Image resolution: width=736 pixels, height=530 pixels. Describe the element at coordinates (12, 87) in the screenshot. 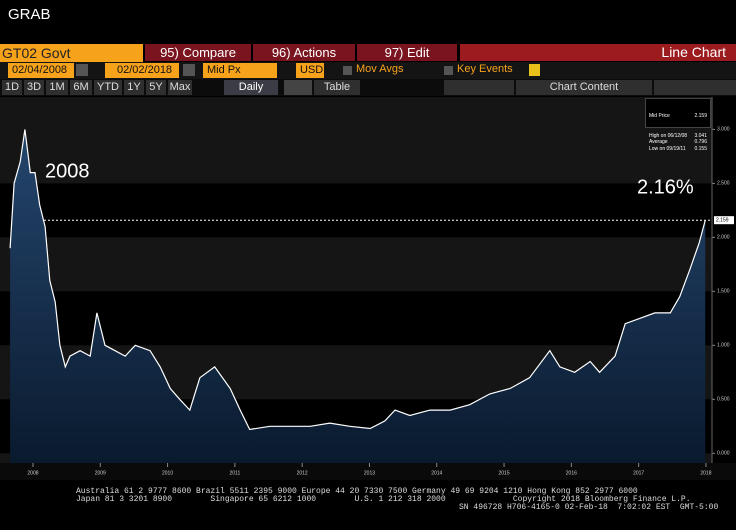

I see `period-button: 1D` at that location.